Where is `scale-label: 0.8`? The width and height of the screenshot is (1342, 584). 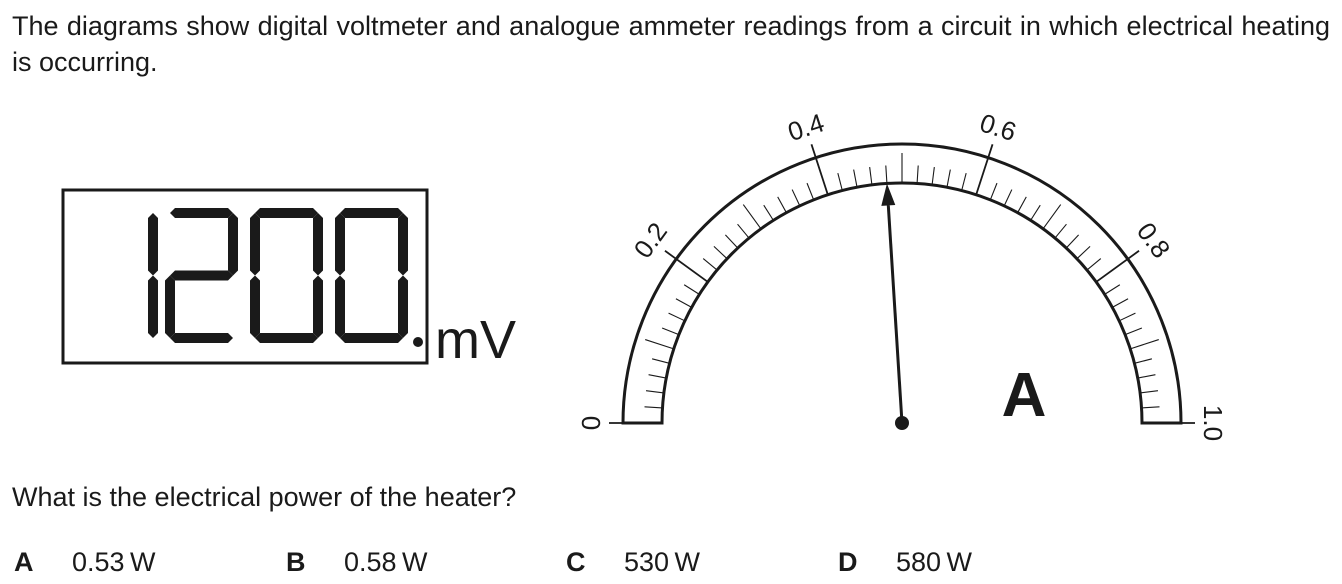 scale-label: 0.8 is located at coordinates (1154, 240).